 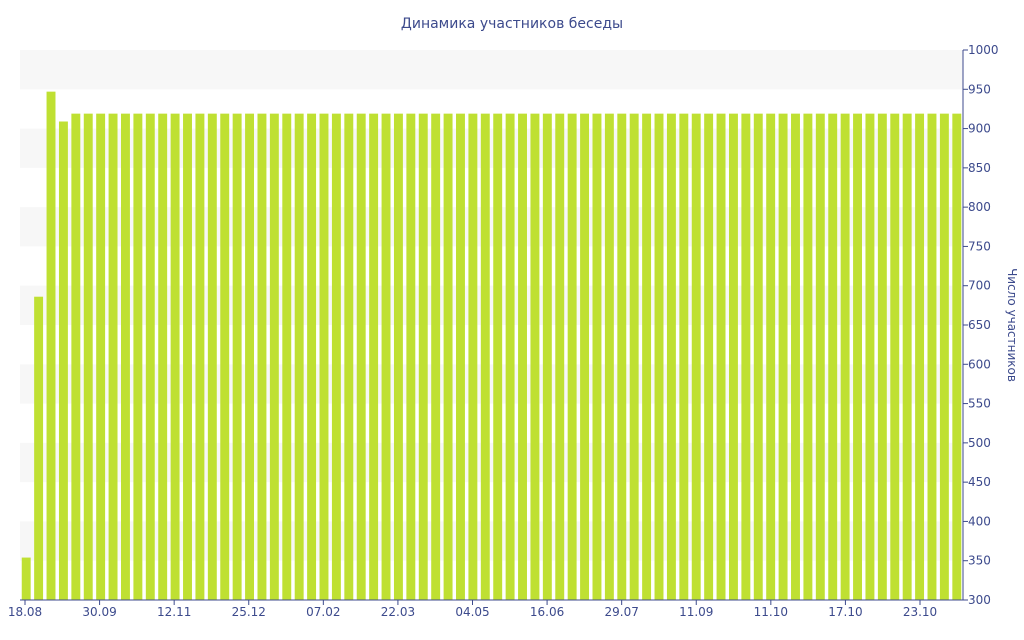 What do you see at coordinates (979, 443) in the screenshot?
I see `y-tick-label: 500` at bounding box center [979, 443].